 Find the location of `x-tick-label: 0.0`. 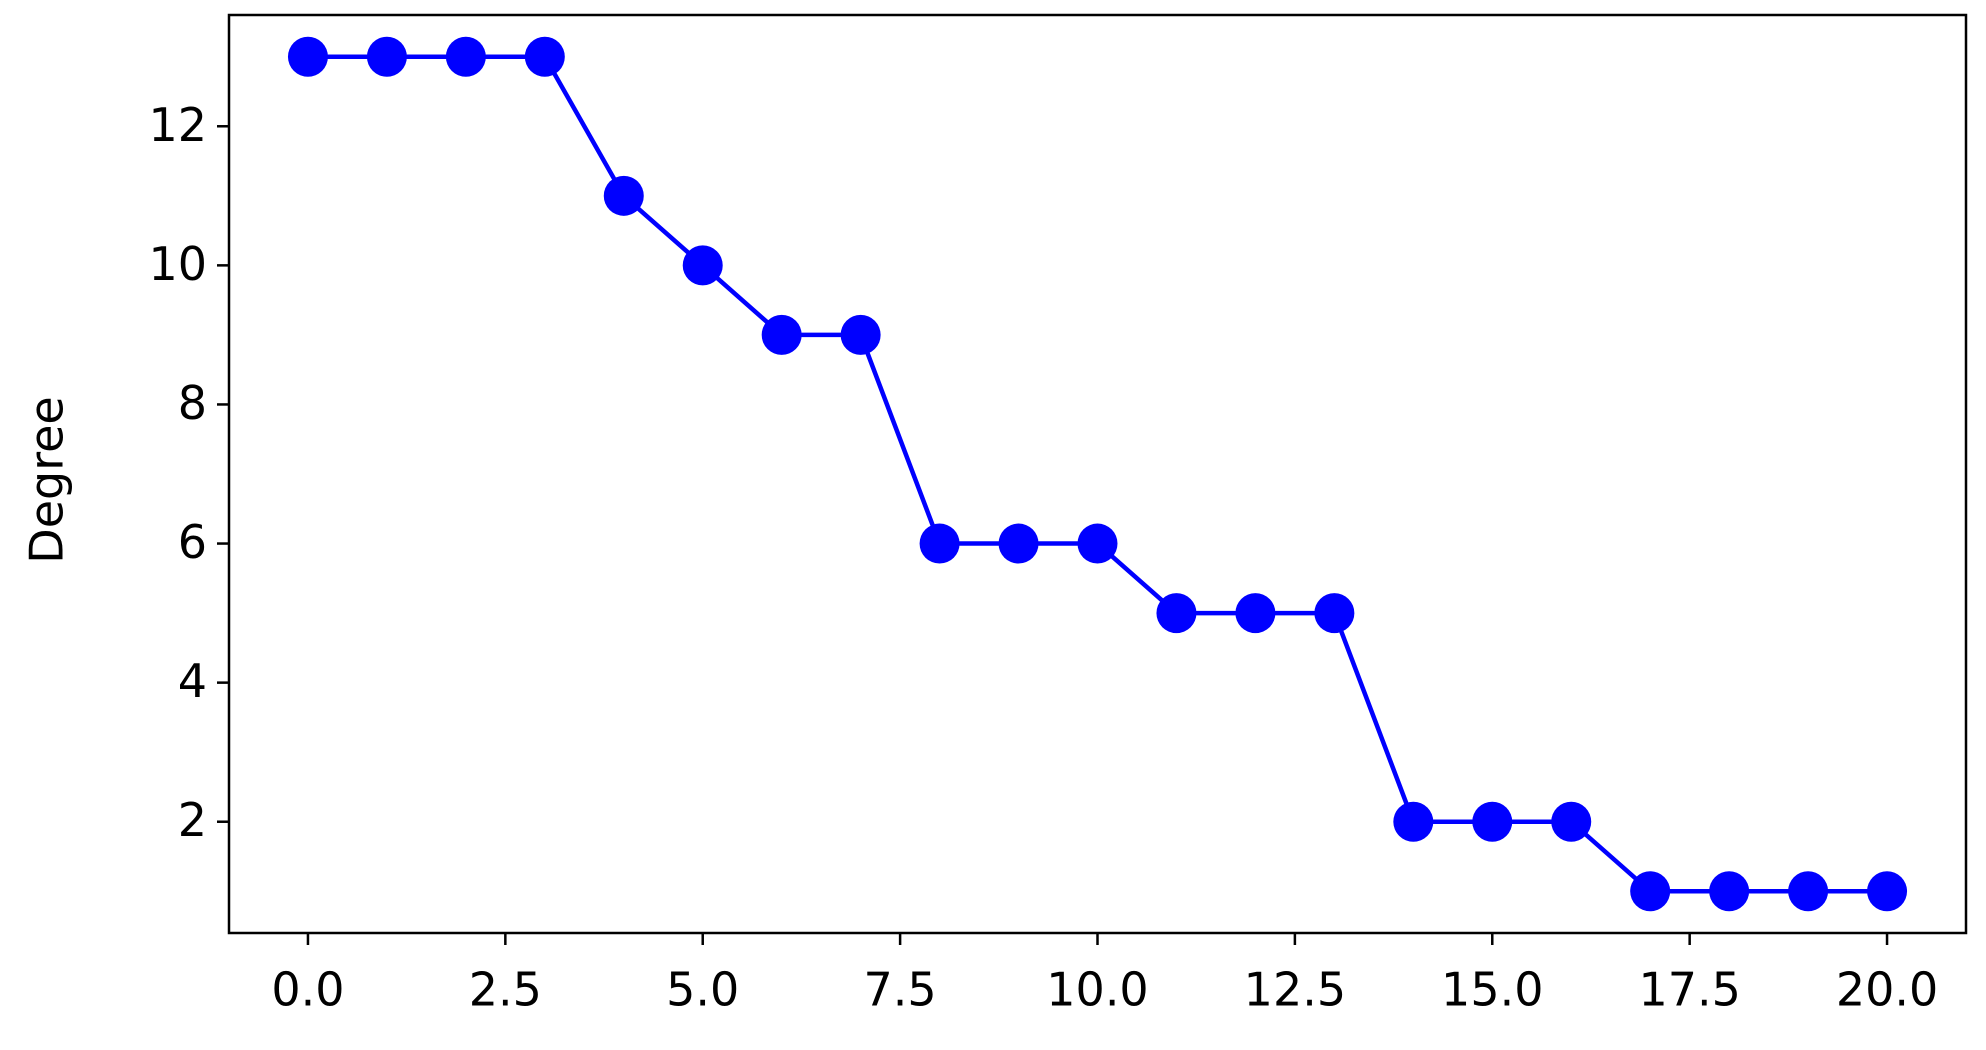

x-tick-label: 0.0 is located at coordinates (307, 990).